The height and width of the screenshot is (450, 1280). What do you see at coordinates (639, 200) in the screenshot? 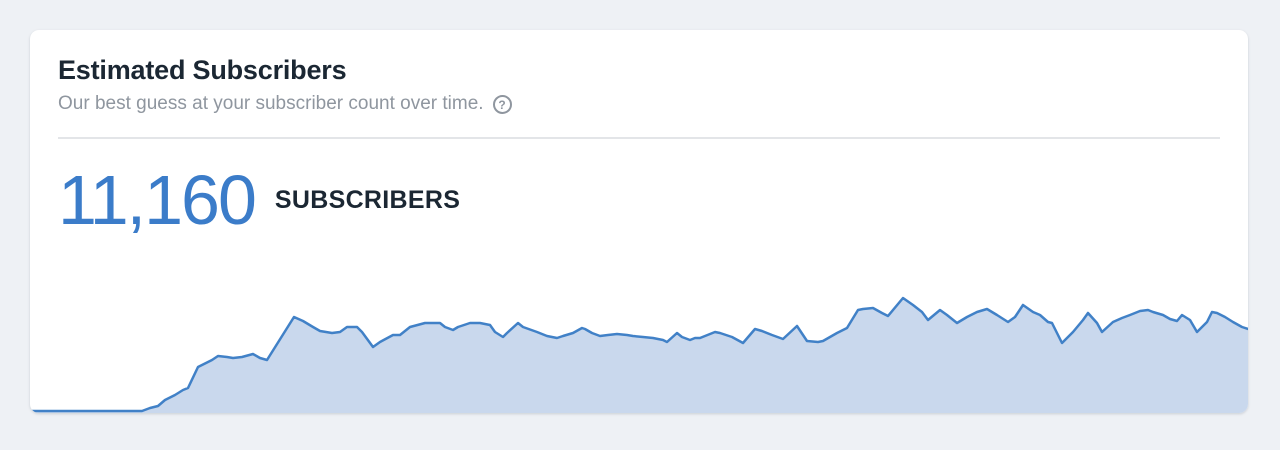
I see `stat-row: 11,160 SUBSCRIBERS` at bounding box center [639, 200].